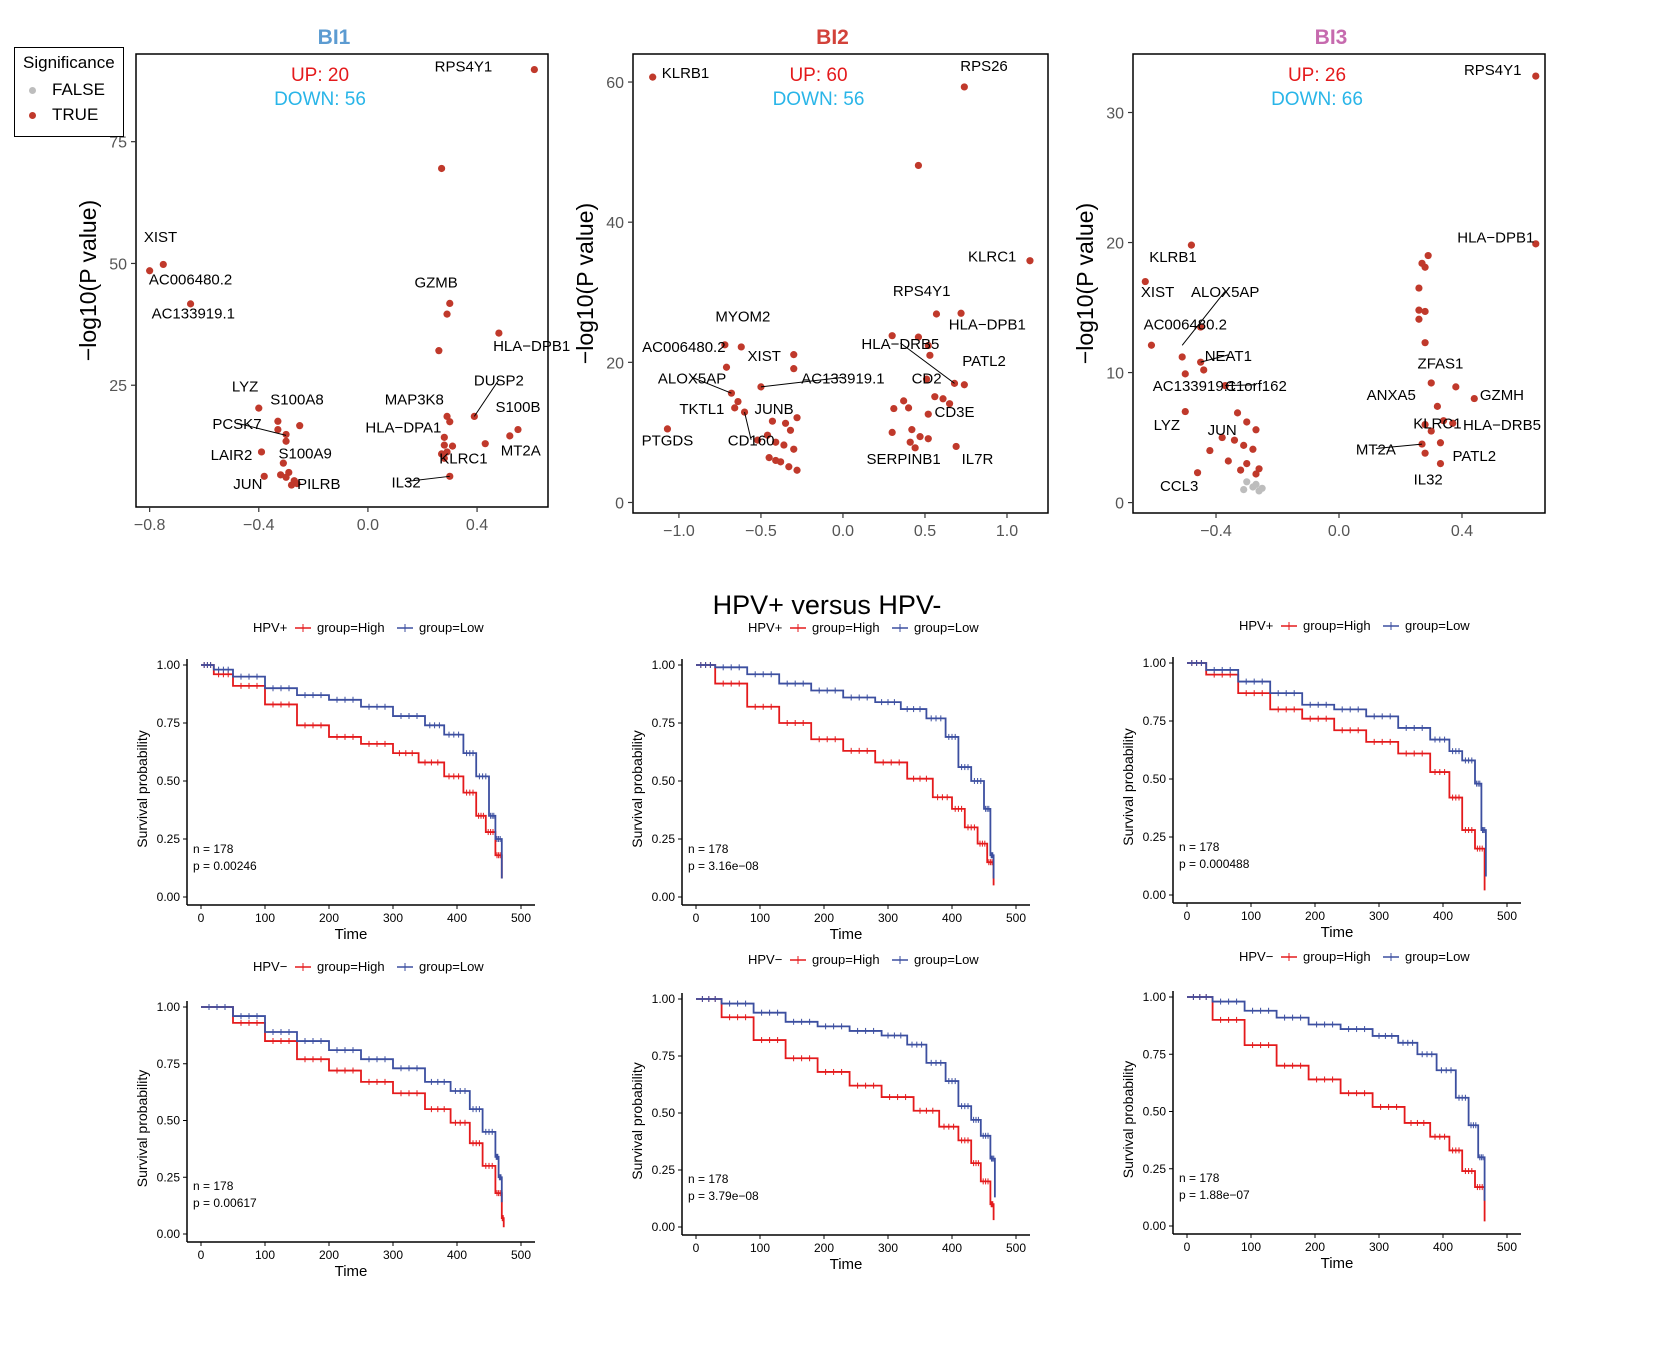 This screenshot has width=1654, height=1367. I want to click on gene-label: IL32, so click(406, 483).